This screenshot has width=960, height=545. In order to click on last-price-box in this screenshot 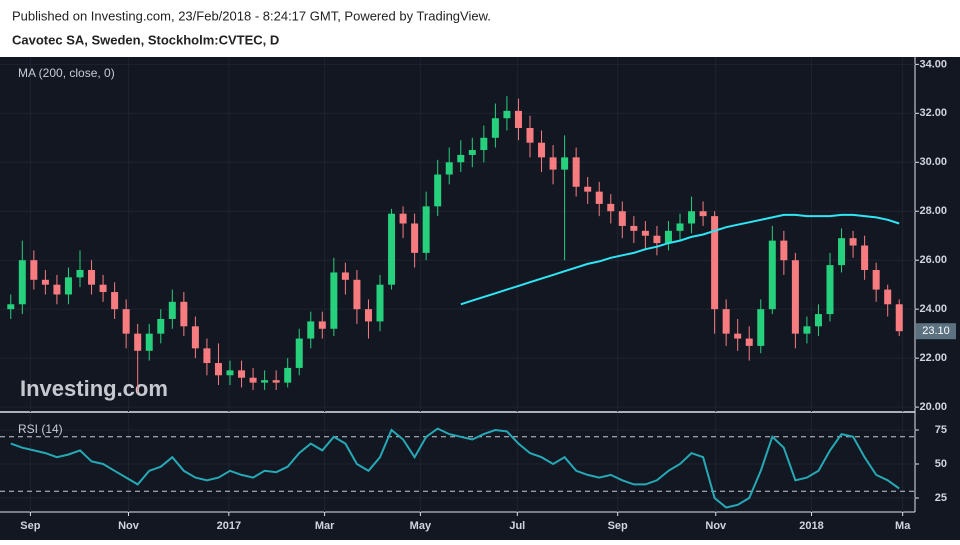, I will do `click(936, 331)`.